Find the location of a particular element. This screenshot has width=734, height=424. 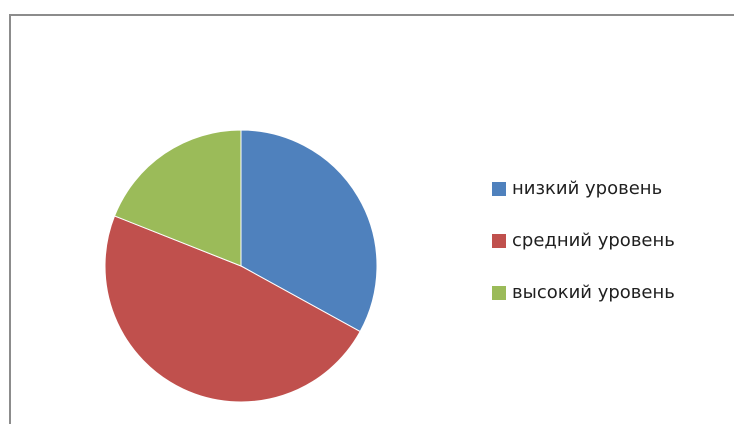

legend-item-medium: средний уровень is located at coordinates (583, 241).